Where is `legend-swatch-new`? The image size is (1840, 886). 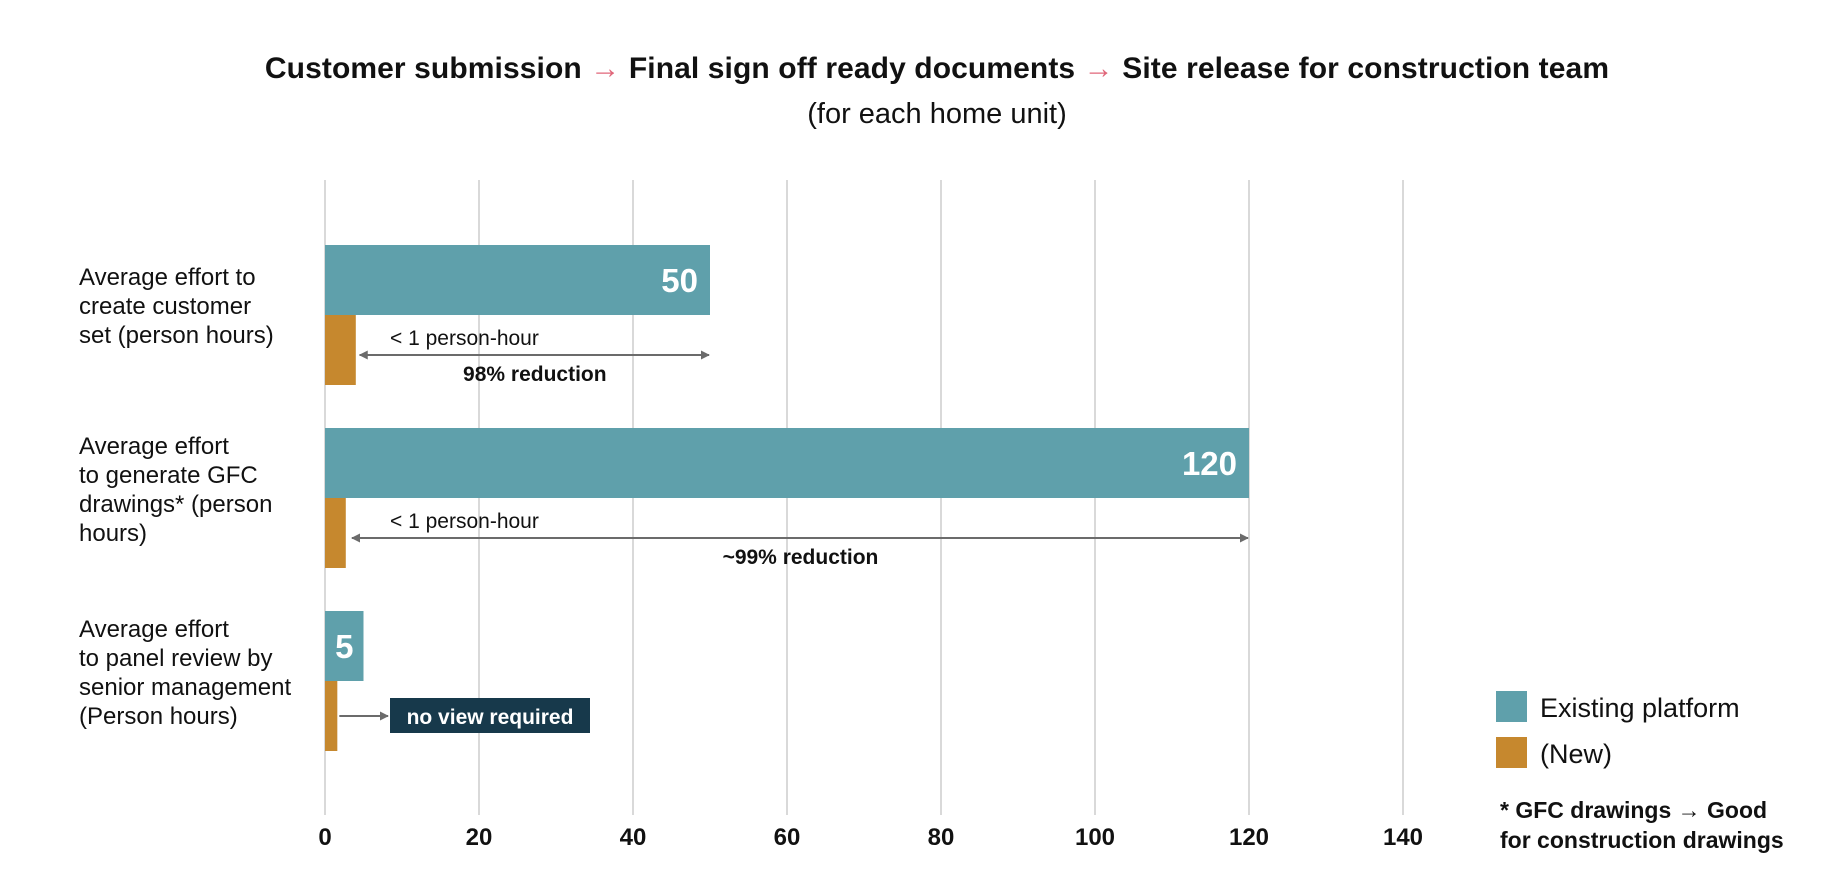
legend-swatch-new is located at coordinates (1511, 752).